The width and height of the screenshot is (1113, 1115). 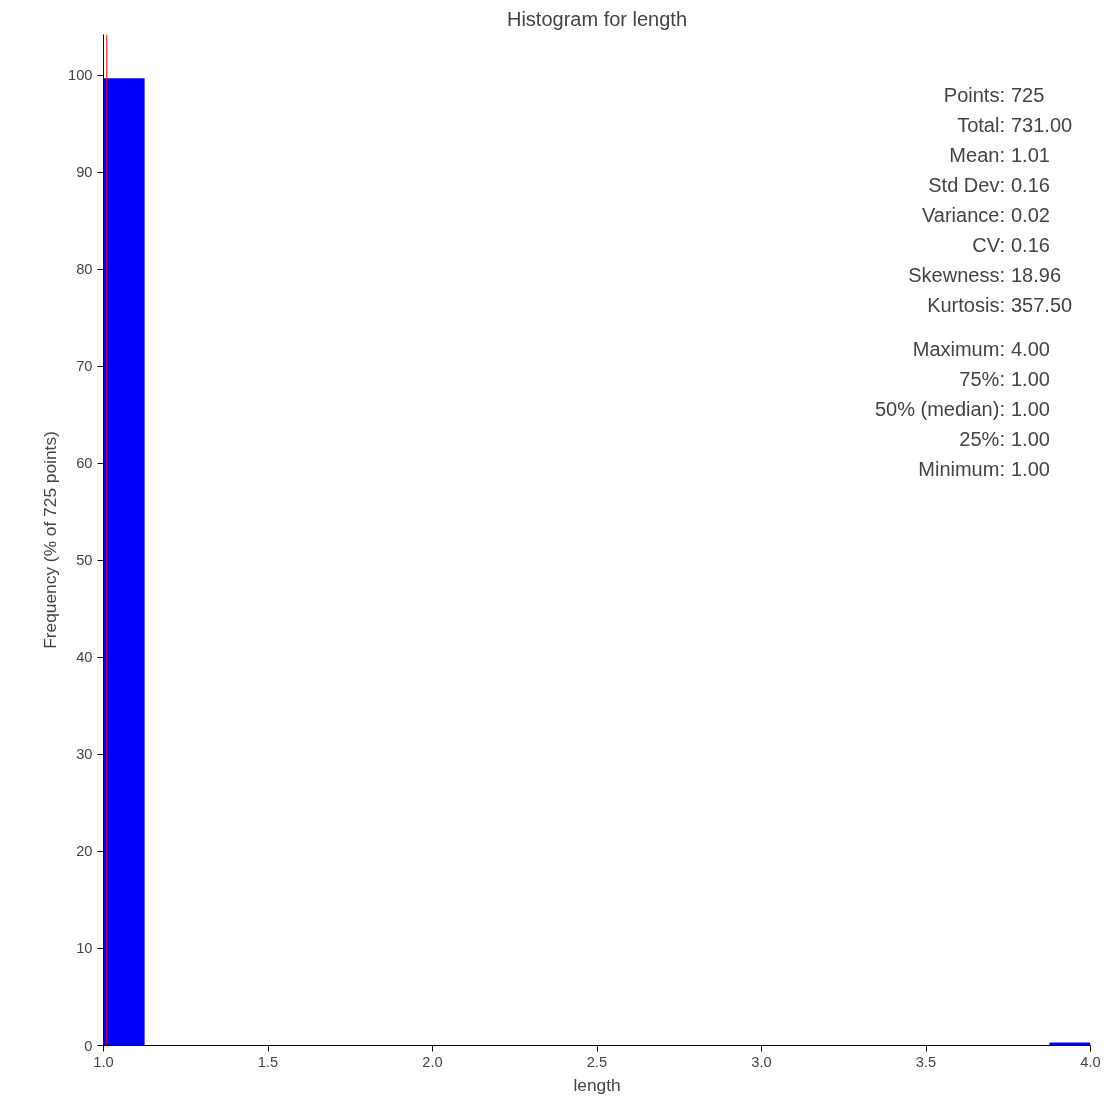 I want to click on y-tick-label: 100, so click(x=80, y=75).